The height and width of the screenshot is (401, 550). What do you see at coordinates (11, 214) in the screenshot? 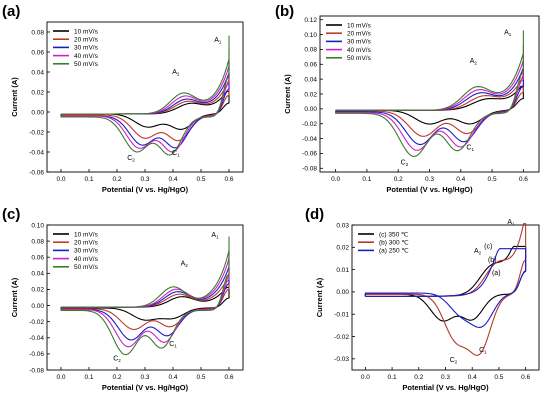
I see `panel-letter: (c)` at bounding box center [11, 214].